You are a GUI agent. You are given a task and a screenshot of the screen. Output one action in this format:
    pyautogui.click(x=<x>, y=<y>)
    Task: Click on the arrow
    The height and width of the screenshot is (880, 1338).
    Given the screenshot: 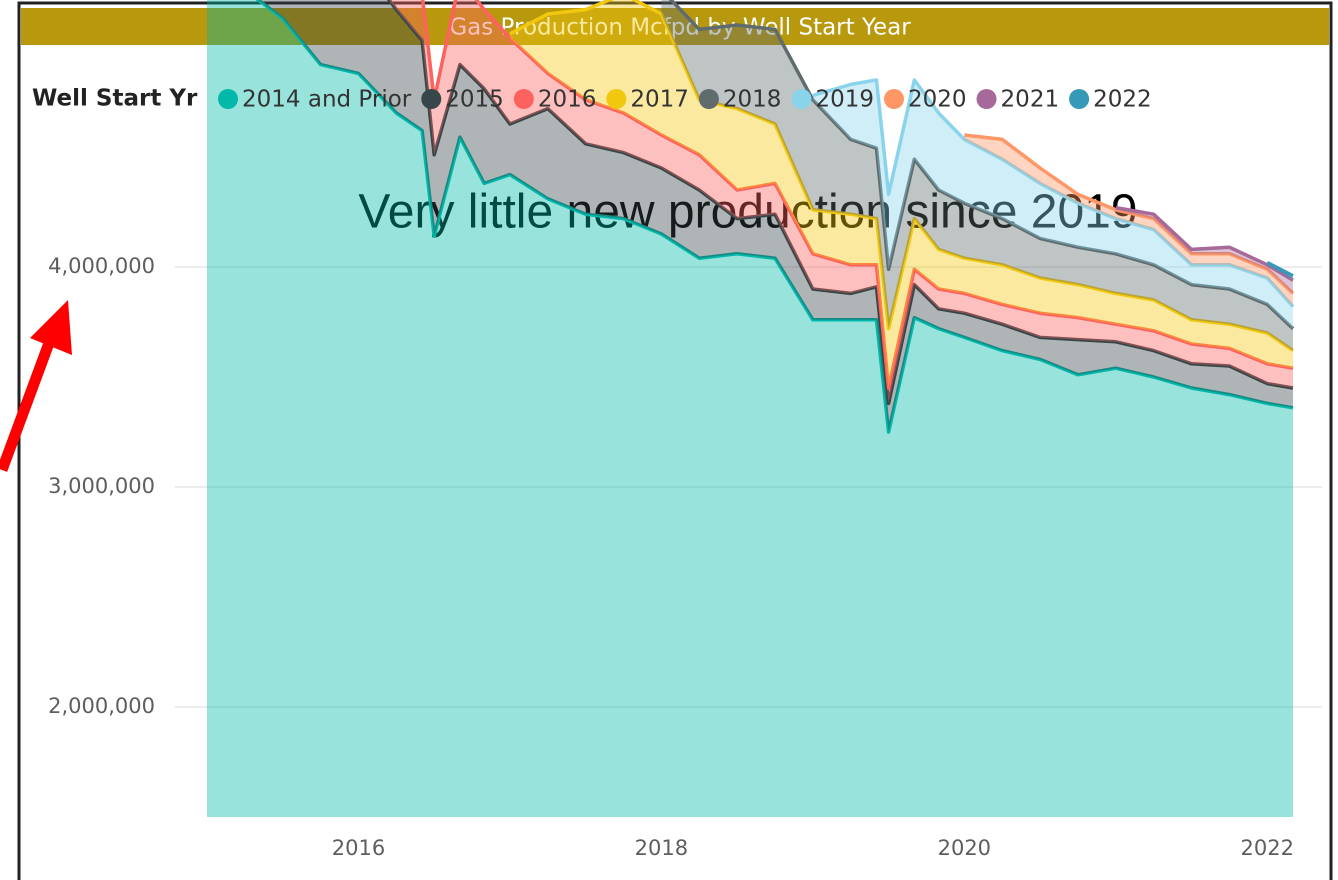 What is the action you would take?
    pyautogui.click(x=36, y=386)
    